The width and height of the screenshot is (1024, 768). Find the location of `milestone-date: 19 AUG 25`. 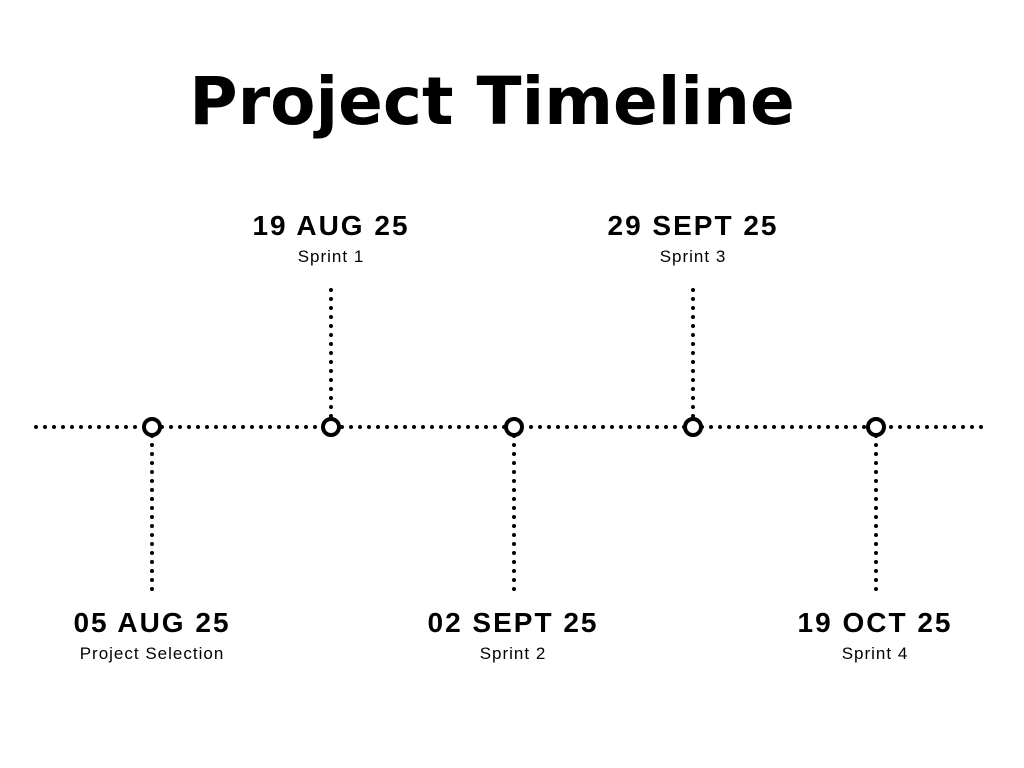

milestone-date: 19 AUG 25 is located at coordinates (331, 225).